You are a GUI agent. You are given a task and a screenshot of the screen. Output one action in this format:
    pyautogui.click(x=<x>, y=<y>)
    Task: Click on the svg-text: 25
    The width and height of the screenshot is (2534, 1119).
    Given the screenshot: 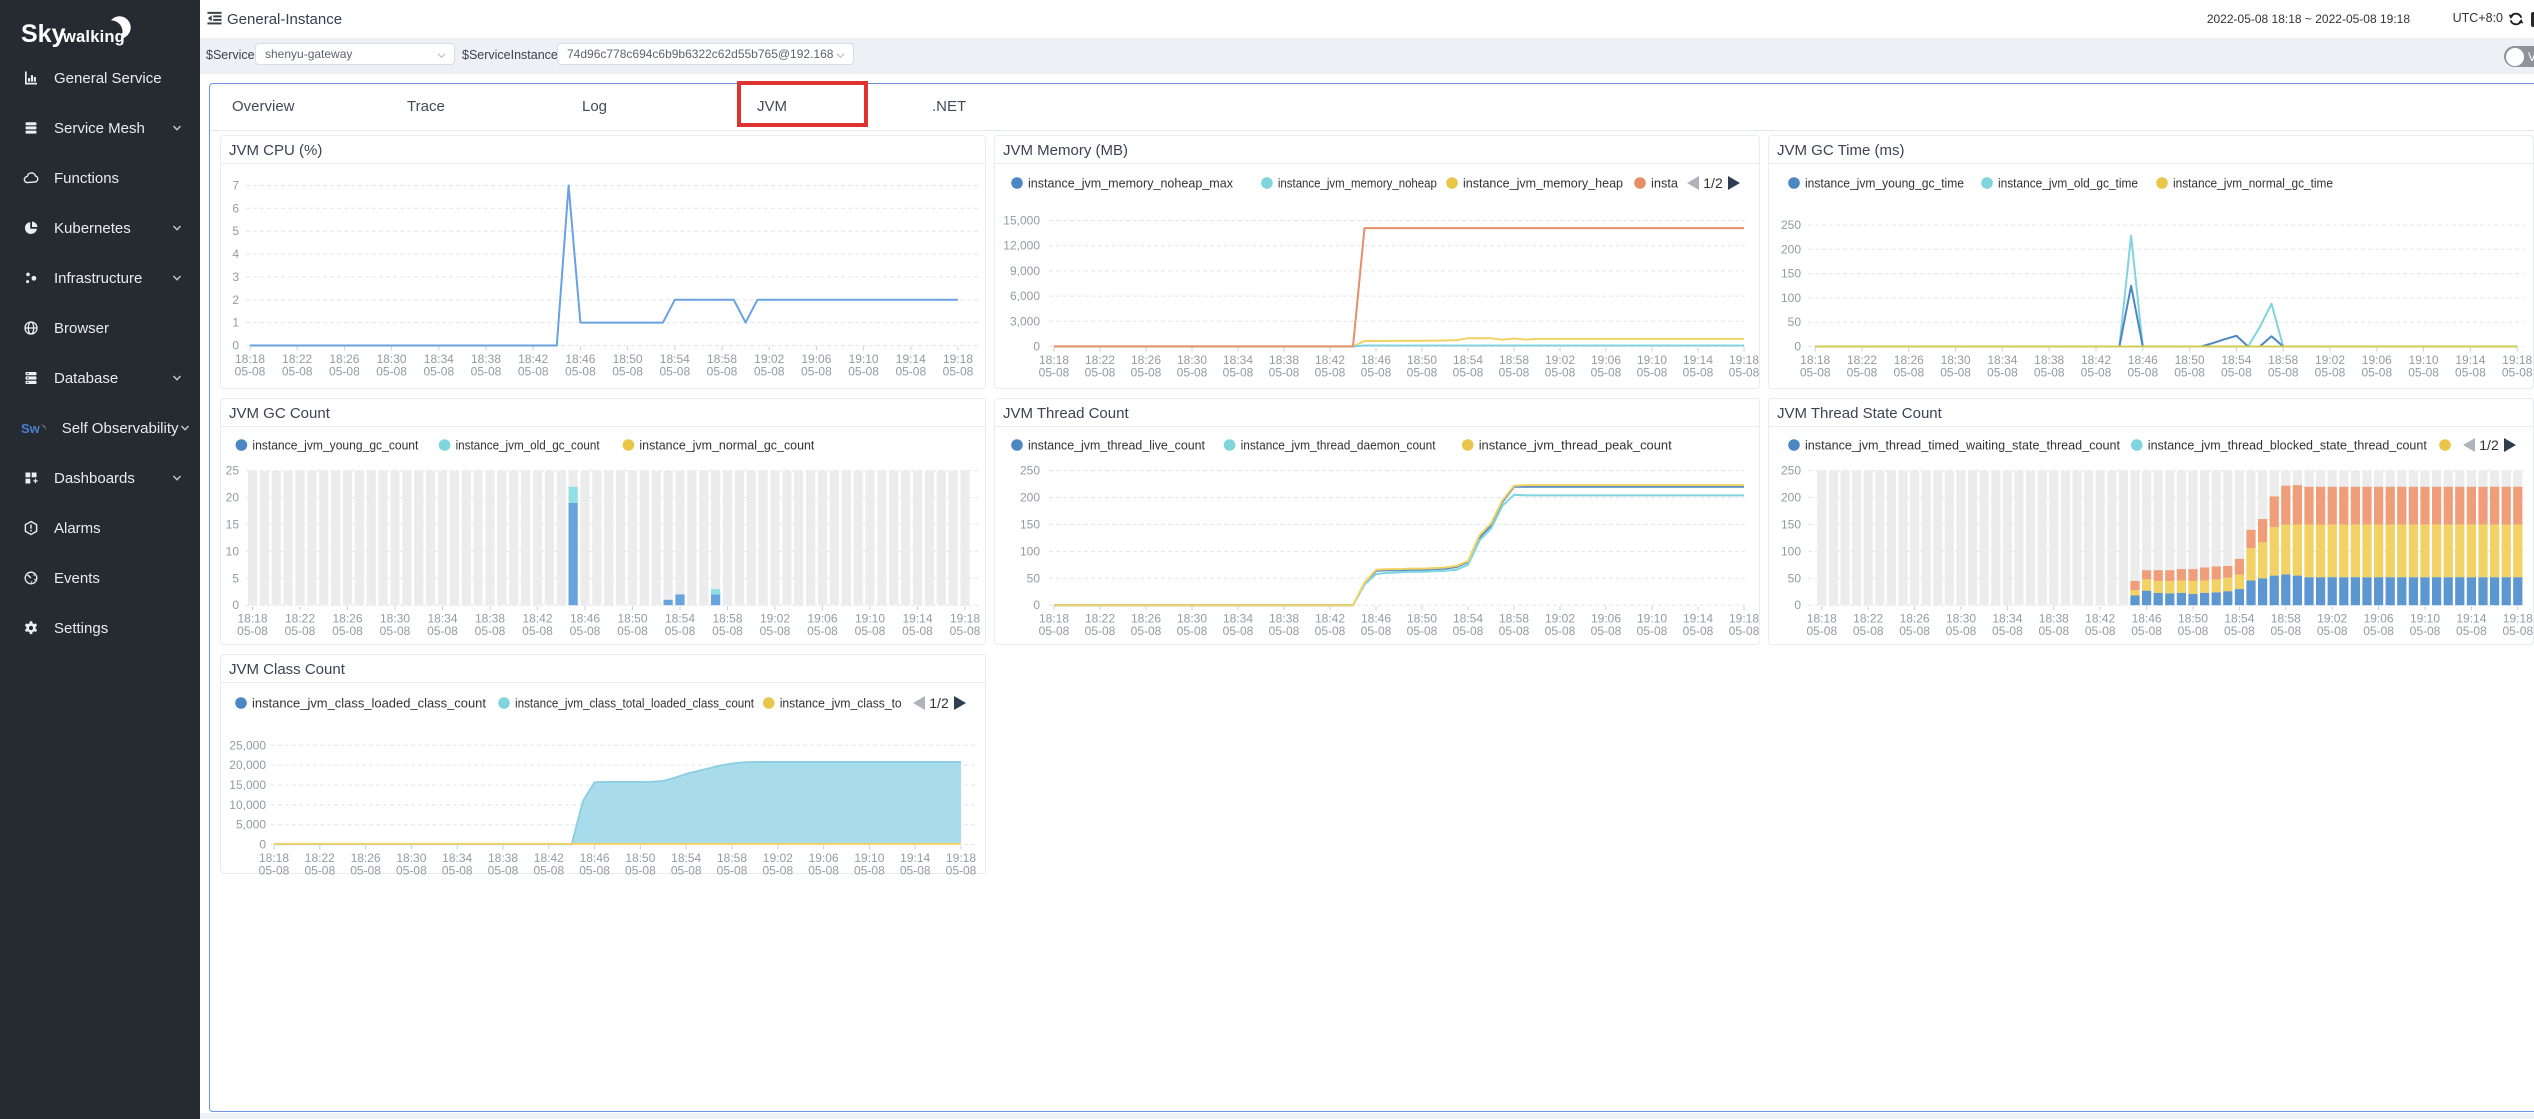 What is the action you would take?
    pyautogui.click(x=233, y=471)
    